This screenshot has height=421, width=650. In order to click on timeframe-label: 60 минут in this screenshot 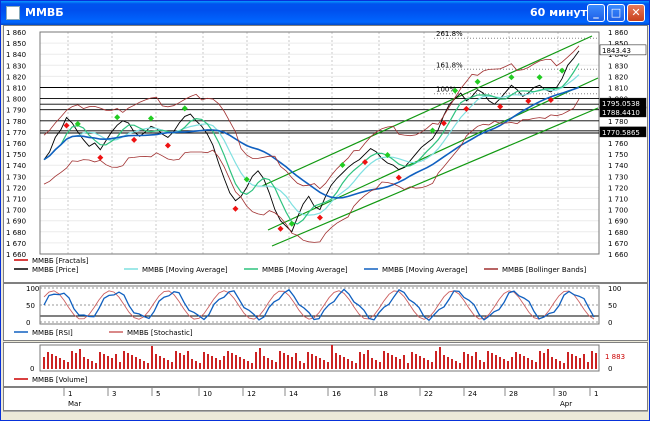, I will do `click(558, 12)`.